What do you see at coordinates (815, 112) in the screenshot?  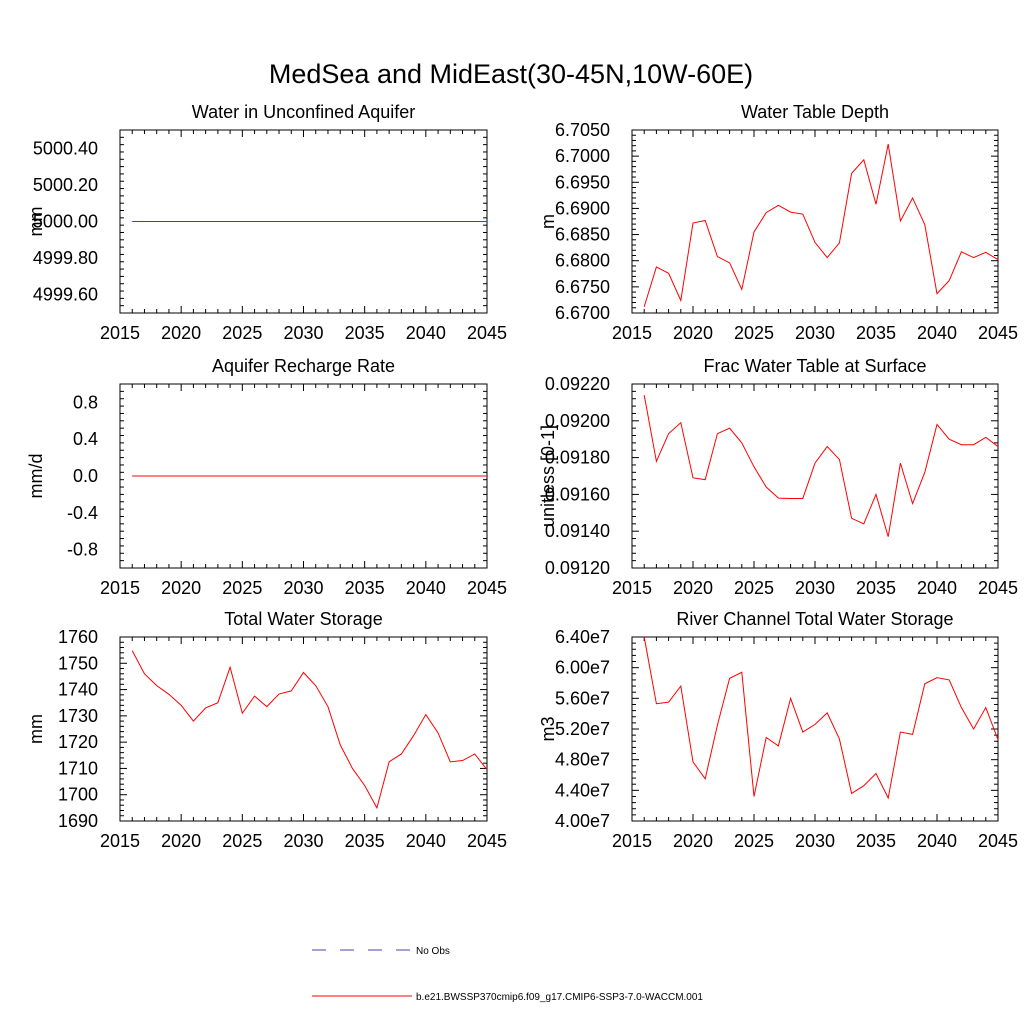 I see `panel-title: Water Table Depth` at bounding box center [815, 112].